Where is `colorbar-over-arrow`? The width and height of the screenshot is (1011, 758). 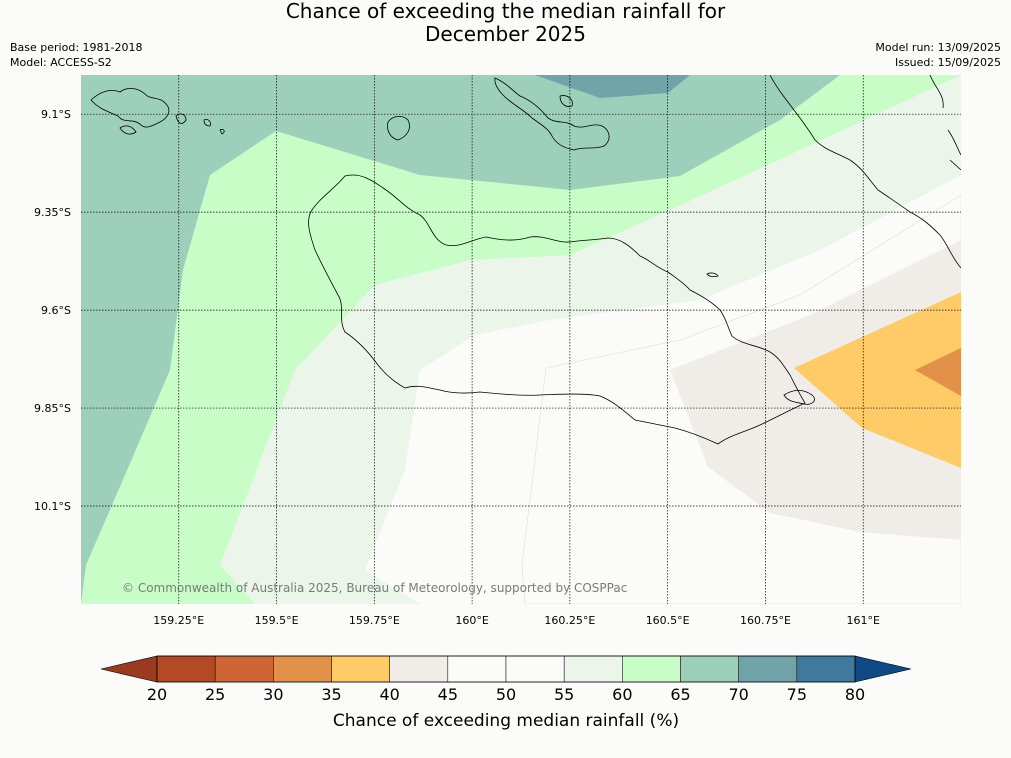 colorbar-over-arrow is located at coordinates (883, 669).